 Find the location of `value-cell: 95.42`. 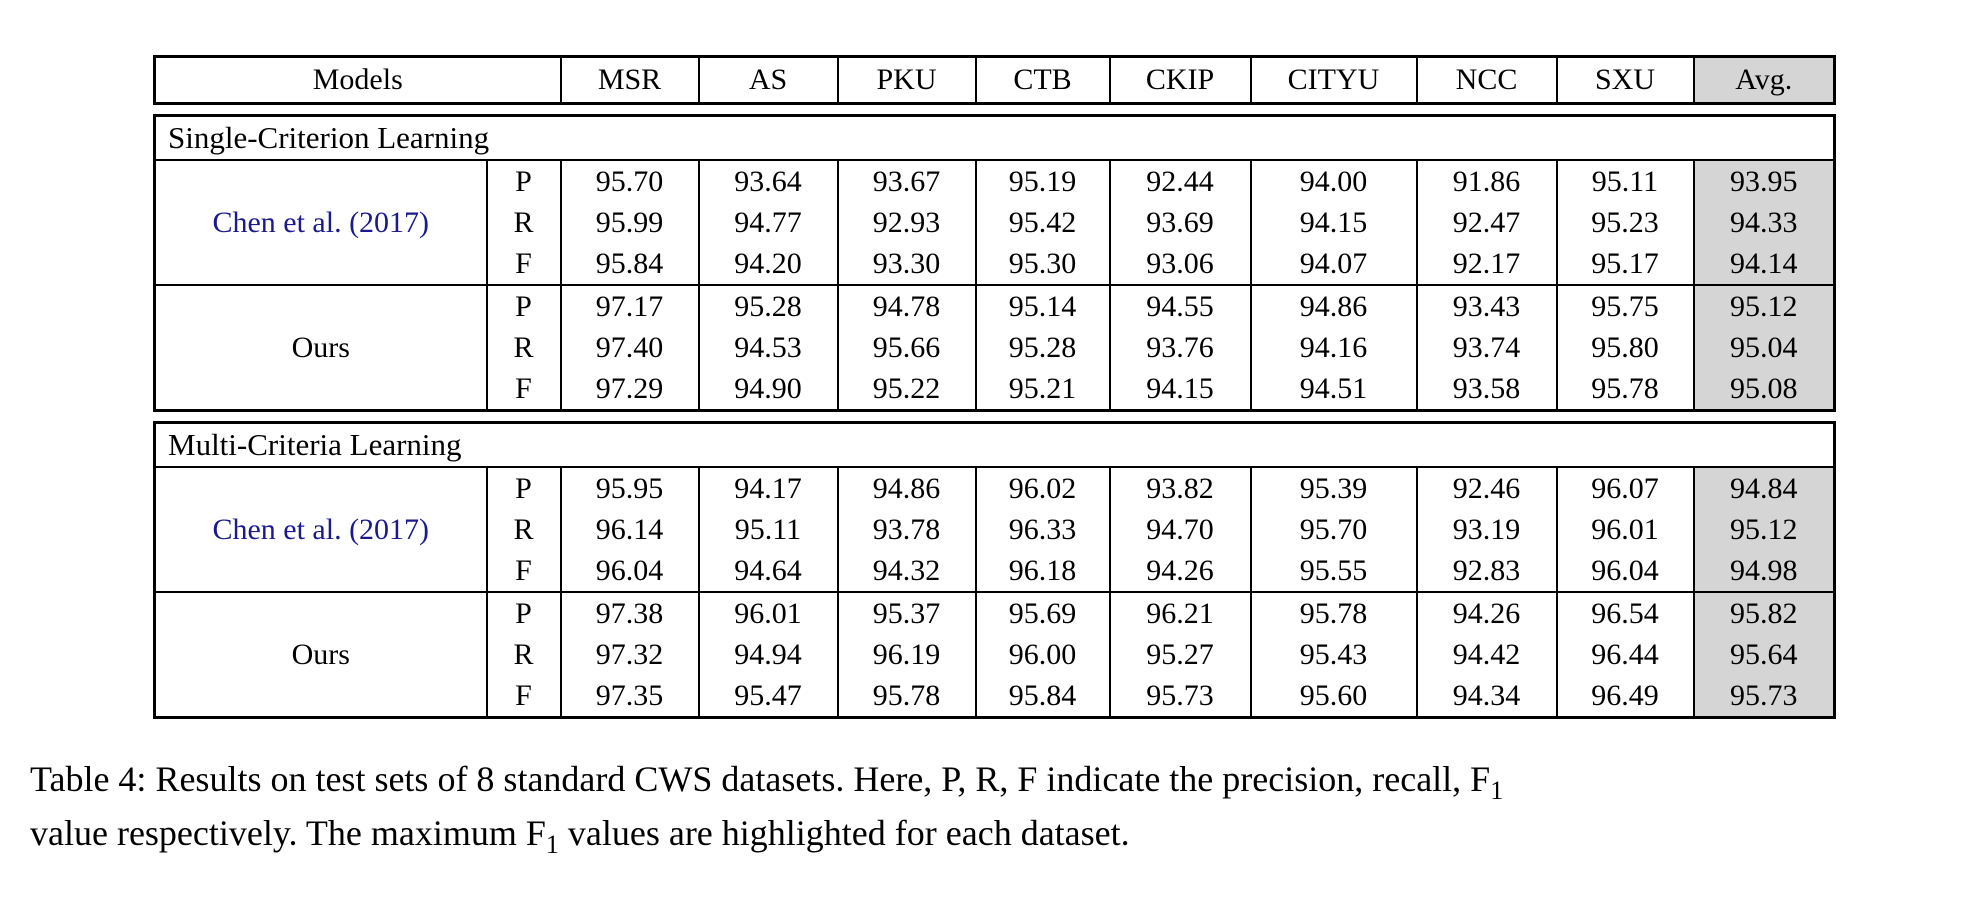

value-cell: 95.42 is located at coordinates (1042, 222).